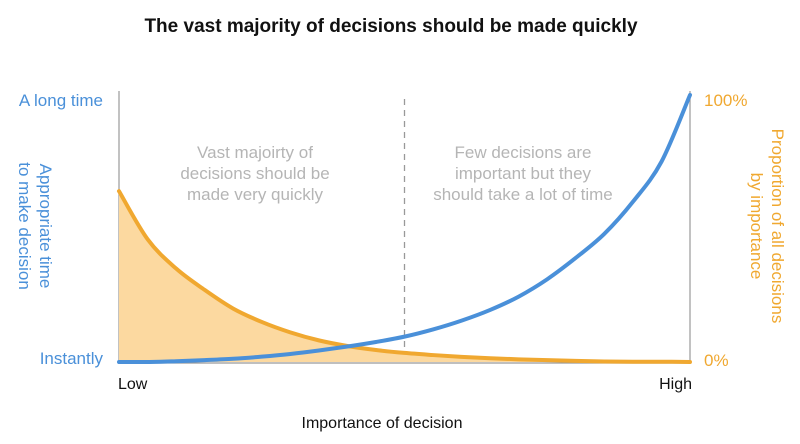 The image size is (800, 444). I want to click on x-axis-label: Importance of decision, so click(382, 423).